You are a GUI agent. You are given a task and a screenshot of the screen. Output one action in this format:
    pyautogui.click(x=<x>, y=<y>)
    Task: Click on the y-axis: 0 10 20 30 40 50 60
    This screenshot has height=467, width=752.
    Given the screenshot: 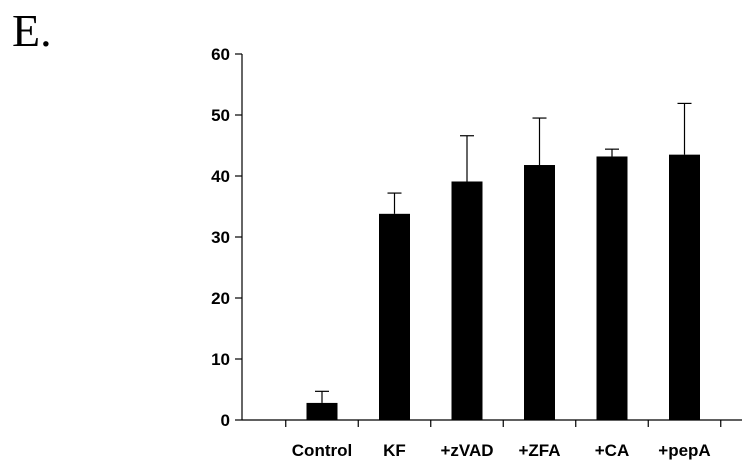 What is the action you would take?
    pyautogui.click(x=227, y=237)
    